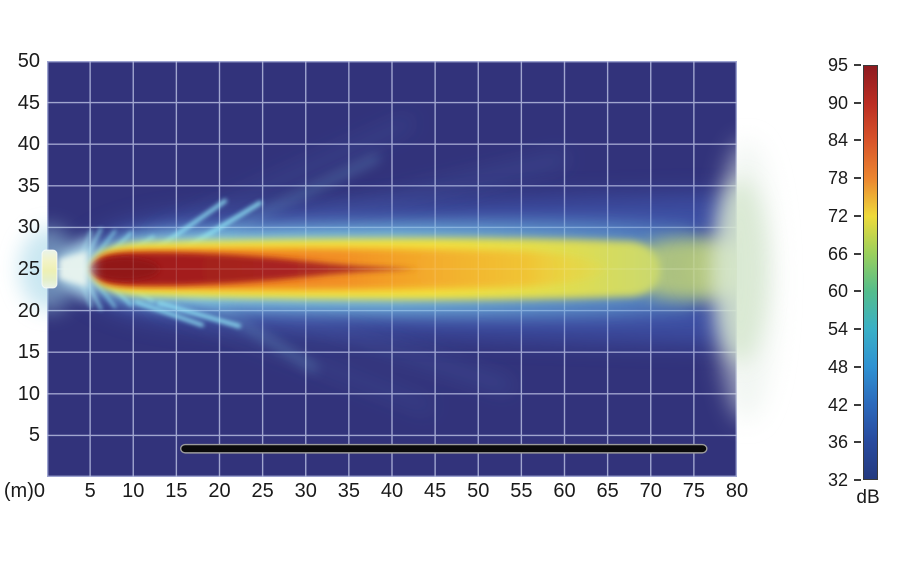  I want to click on x-tick-label: 55, so click(521, 491).